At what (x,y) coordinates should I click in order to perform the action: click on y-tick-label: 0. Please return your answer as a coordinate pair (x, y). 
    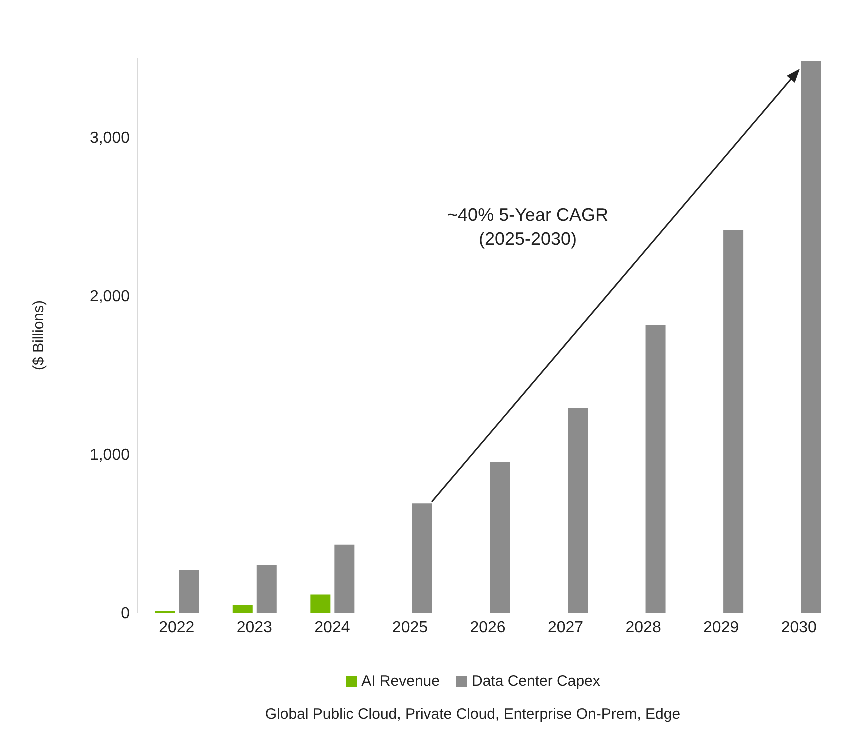
    Looking at the image, I should click on (125, 614).